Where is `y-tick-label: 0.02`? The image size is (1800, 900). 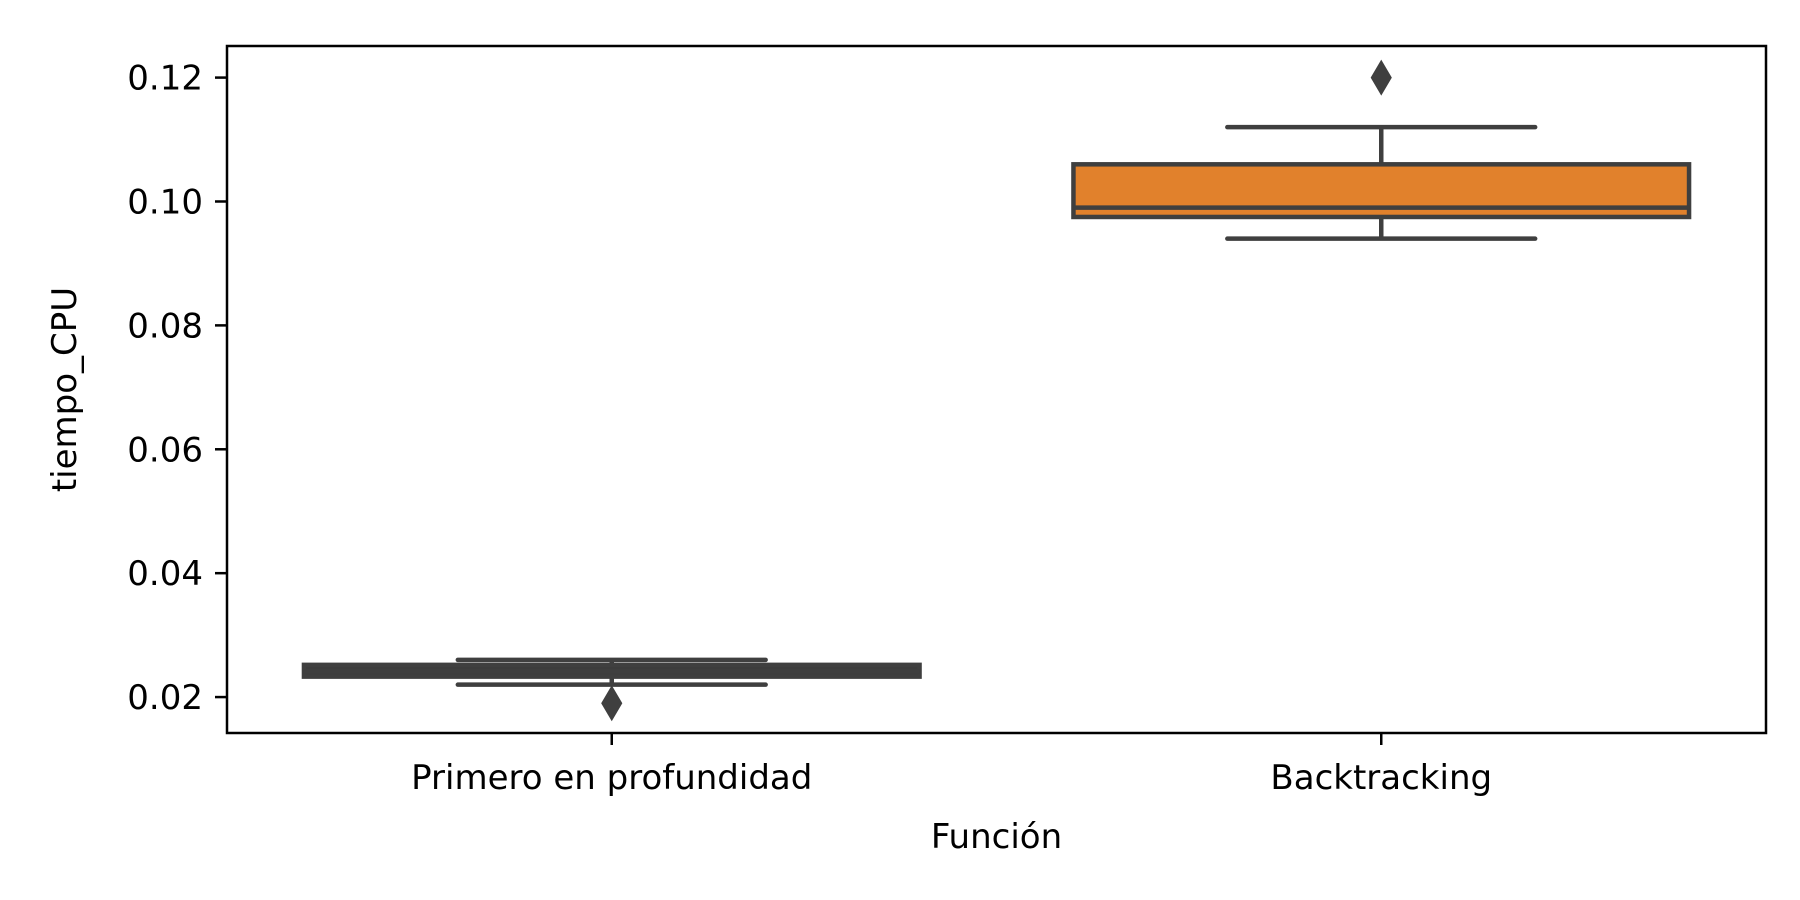 y-tick-label: 0.02 is located at coordinates (165, 698).